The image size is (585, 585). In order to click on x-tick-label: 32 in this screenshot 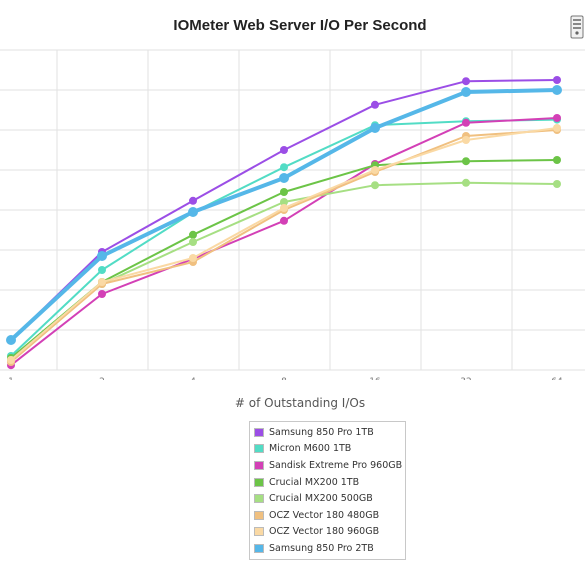, I will do `click(465, 378)`.